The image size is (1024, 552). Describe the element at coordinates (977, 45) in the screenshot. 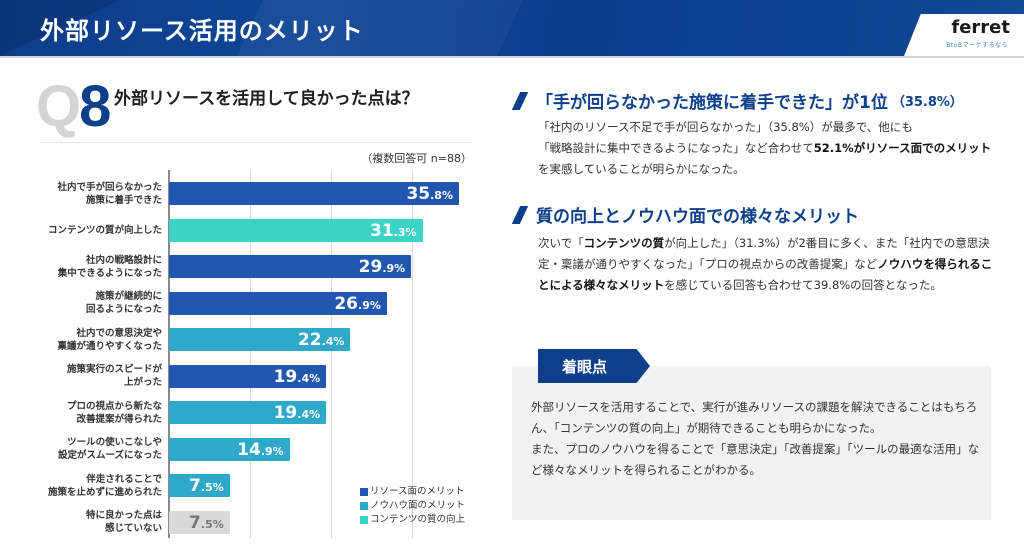

I see `logo-tagline: BtoBマーケするなら` at that location.